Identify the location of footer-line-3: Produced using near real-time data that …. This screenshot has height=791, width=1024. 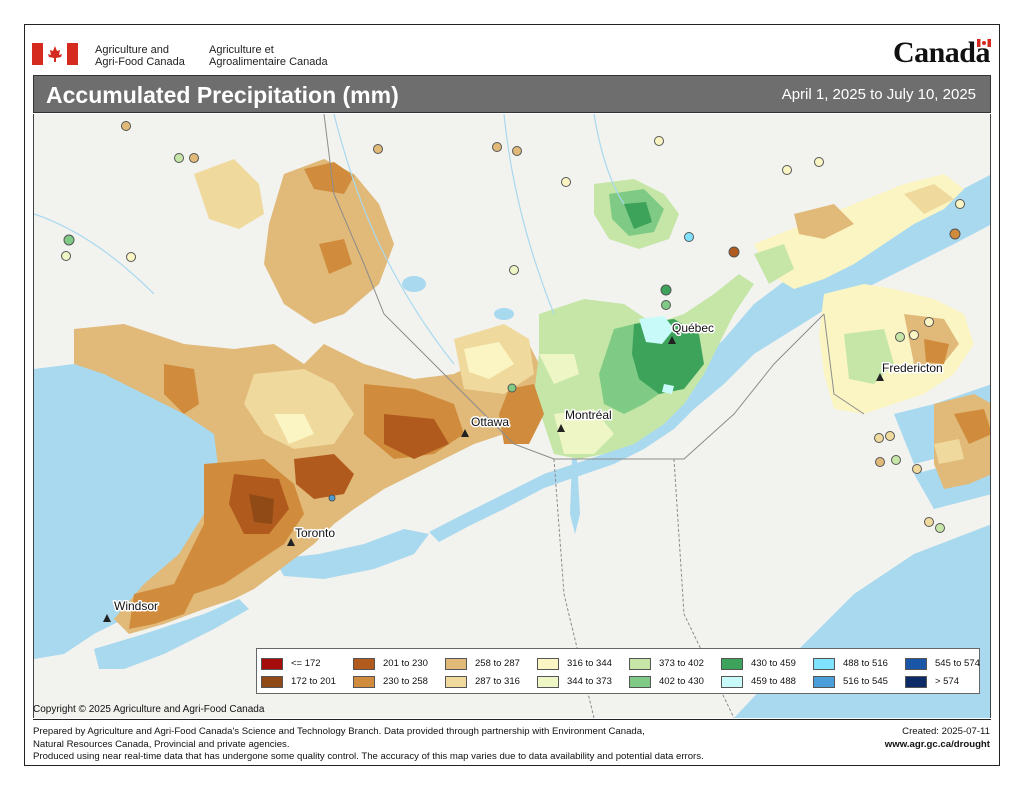
(368, 756).